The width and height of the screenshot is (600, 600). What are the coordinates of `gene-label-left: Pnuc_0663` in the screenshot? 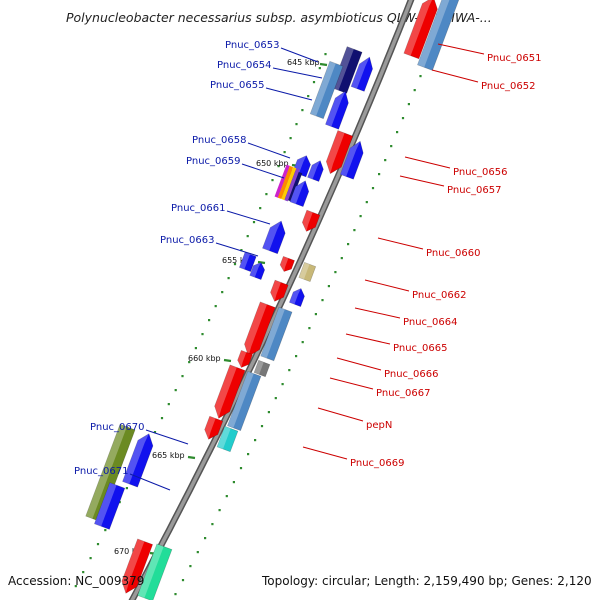 It's located at (187, 240).